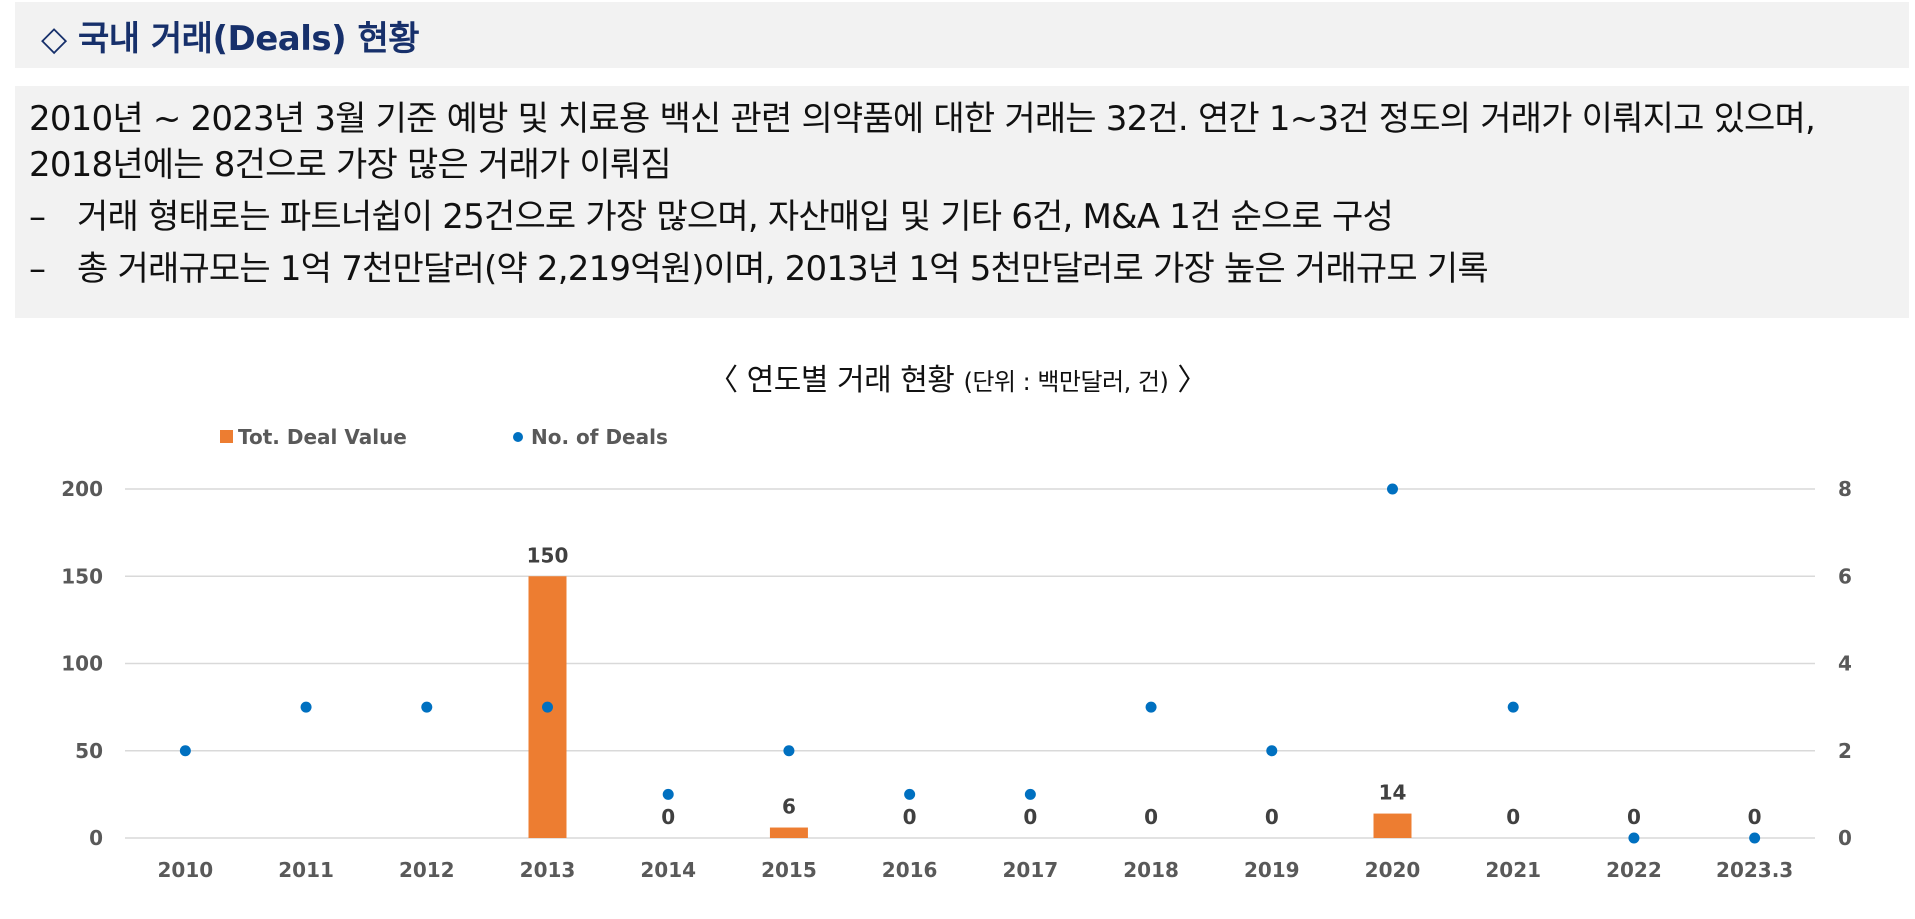 This screenshot has height=919, width=1915. Describe the element at coordinates (427, 870) in the screenshot. I see `x-tick-label: 2012` at that location.